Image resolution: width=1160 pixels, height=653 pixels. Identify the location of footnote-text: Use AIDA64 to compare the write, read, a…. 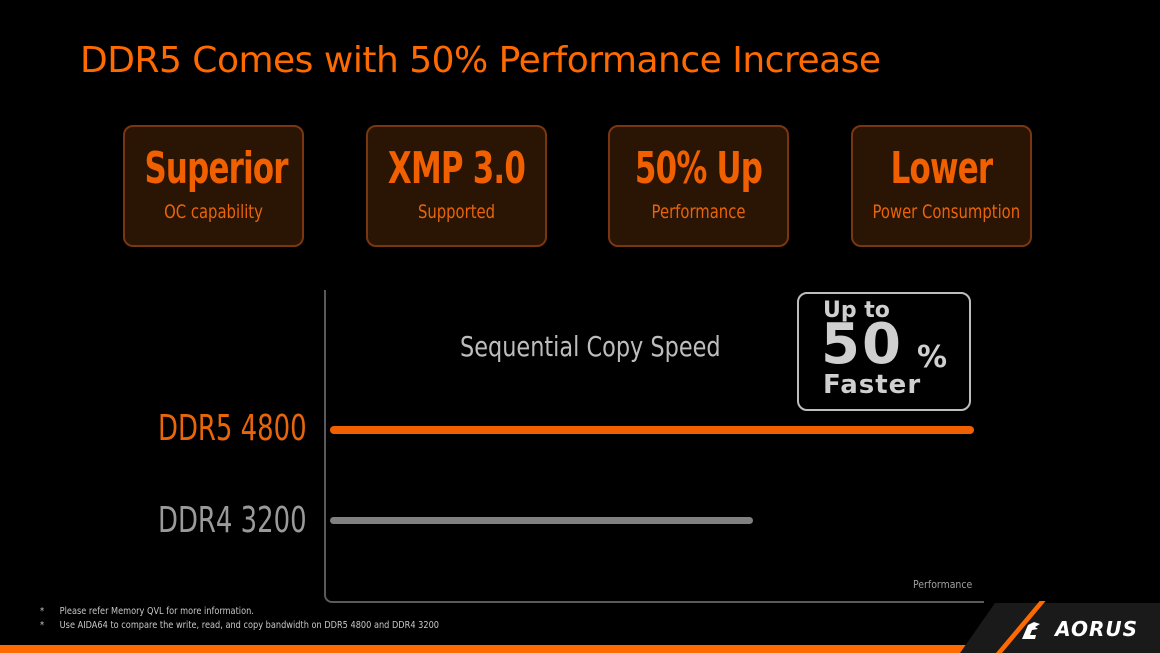
(249, 625).